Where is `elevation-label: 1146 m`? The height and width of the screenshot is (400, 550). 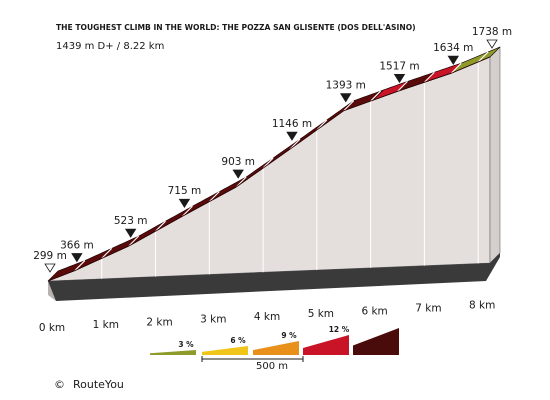
elevation-label: 1146 m is located at coordinates (292, 124).